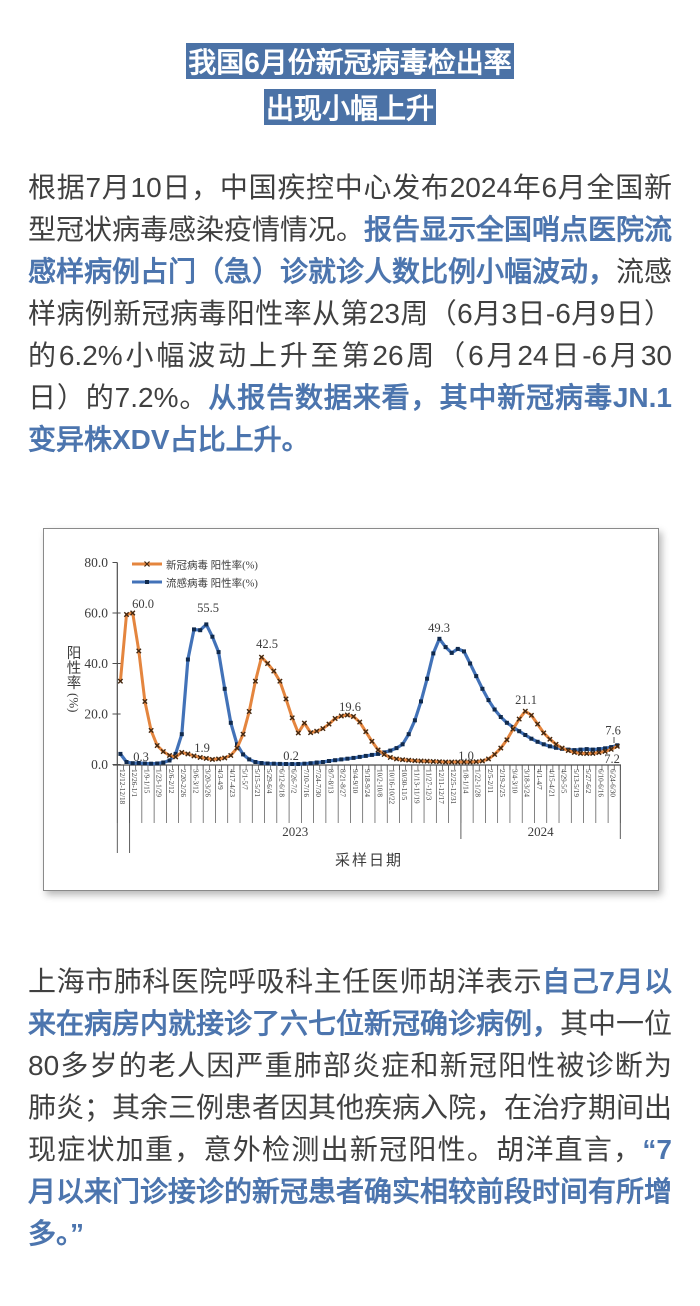  Describe the element at coordinates (453, 787) in the screenshot. I see `svg-text: 12/25-12/31` at that location.